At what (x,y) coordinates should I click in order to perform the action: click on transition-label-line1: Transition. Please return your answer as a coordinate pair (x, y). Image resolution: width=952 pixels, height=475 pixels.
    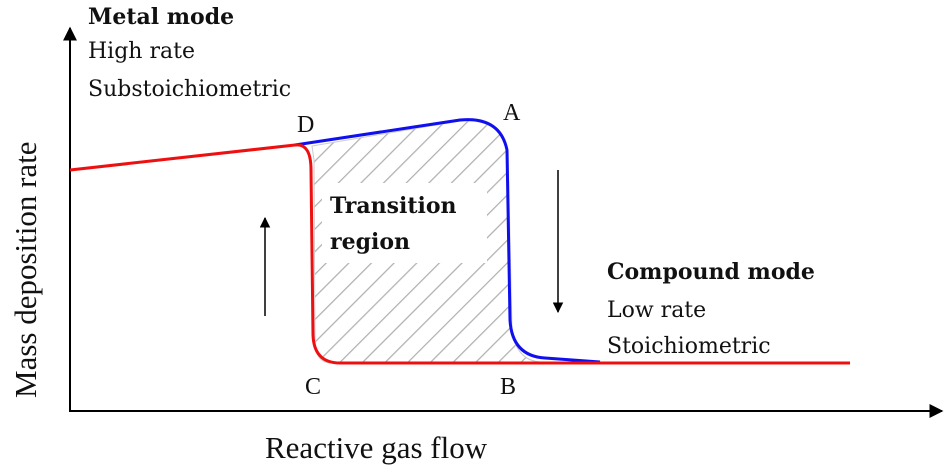
    Looking at the image, I should click on (393, 206).